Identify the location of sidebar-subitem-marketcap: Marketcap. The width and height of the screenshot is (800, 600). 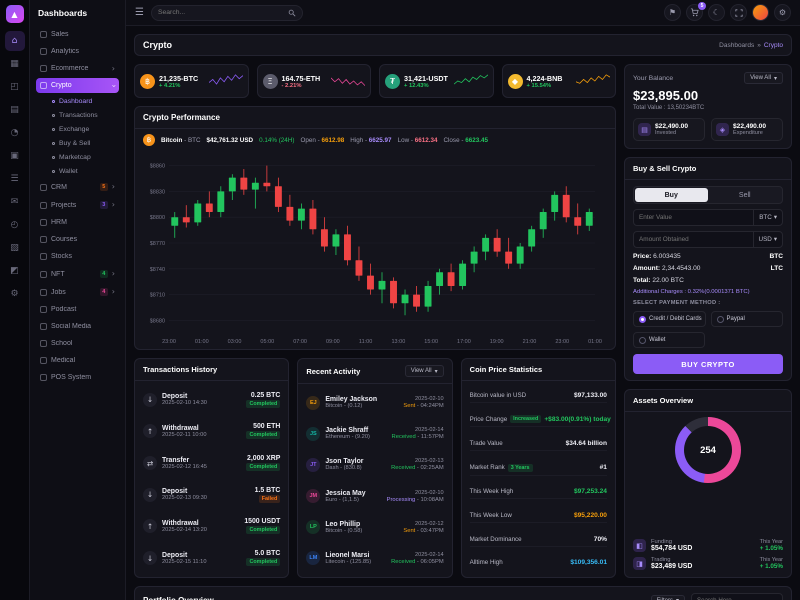
(77, 157).